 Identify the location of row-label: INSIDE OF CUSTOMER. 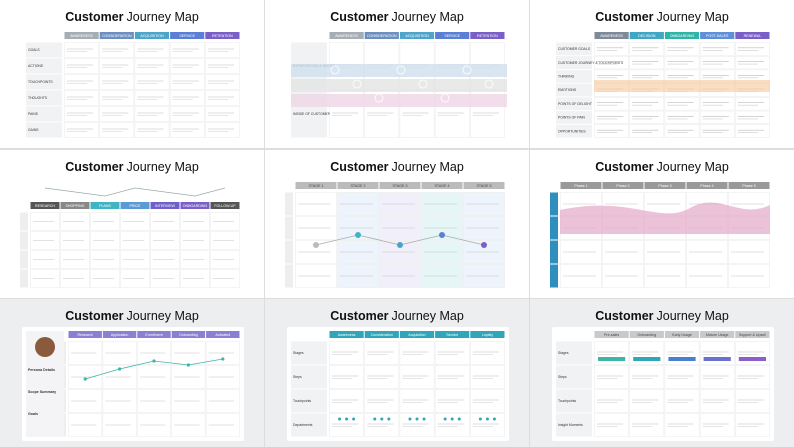
(312, 114).